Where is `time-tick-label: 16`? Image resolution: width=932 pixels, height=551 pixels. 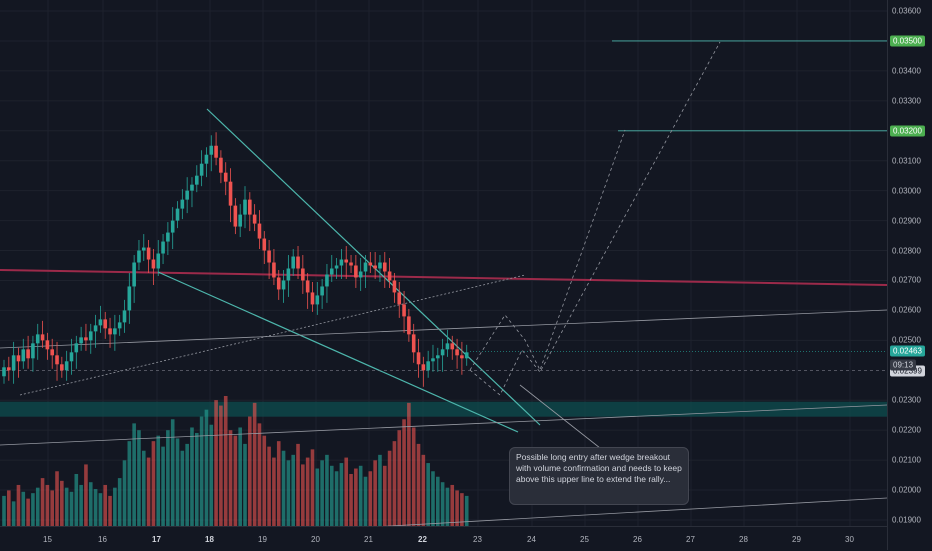
time-tick-label: 16 is located at coordinates (102, 539).